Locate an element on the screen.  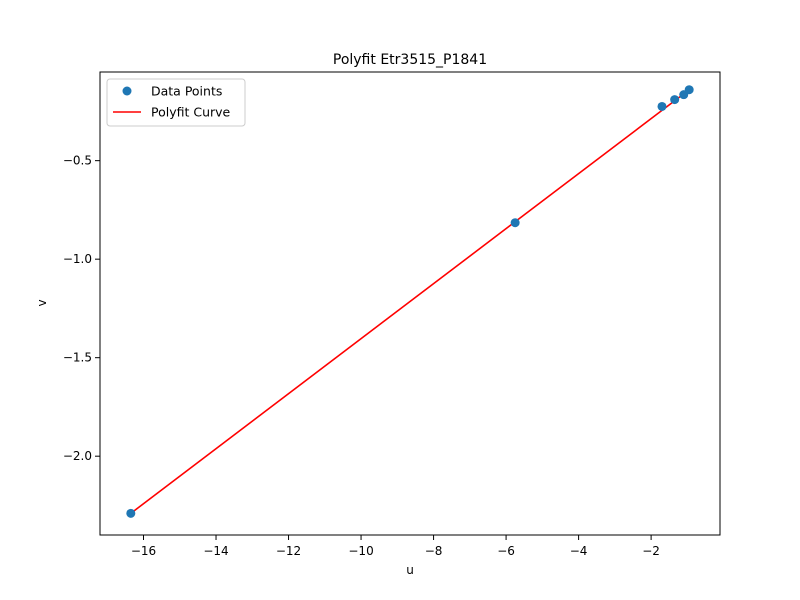
y-axis-ticks: −0.5 −1.0 −1.5 −2.0 is located at coordinates (81, 308).